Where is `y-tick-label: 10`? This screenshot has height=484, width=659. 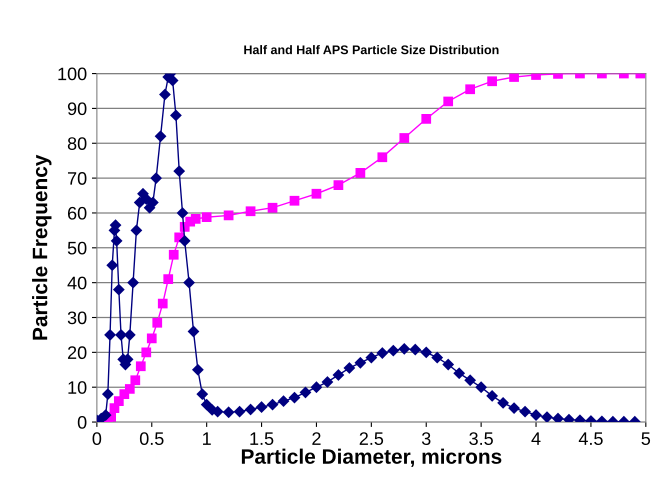
y-tick-label: 10 is located at coordinates (77, 387).